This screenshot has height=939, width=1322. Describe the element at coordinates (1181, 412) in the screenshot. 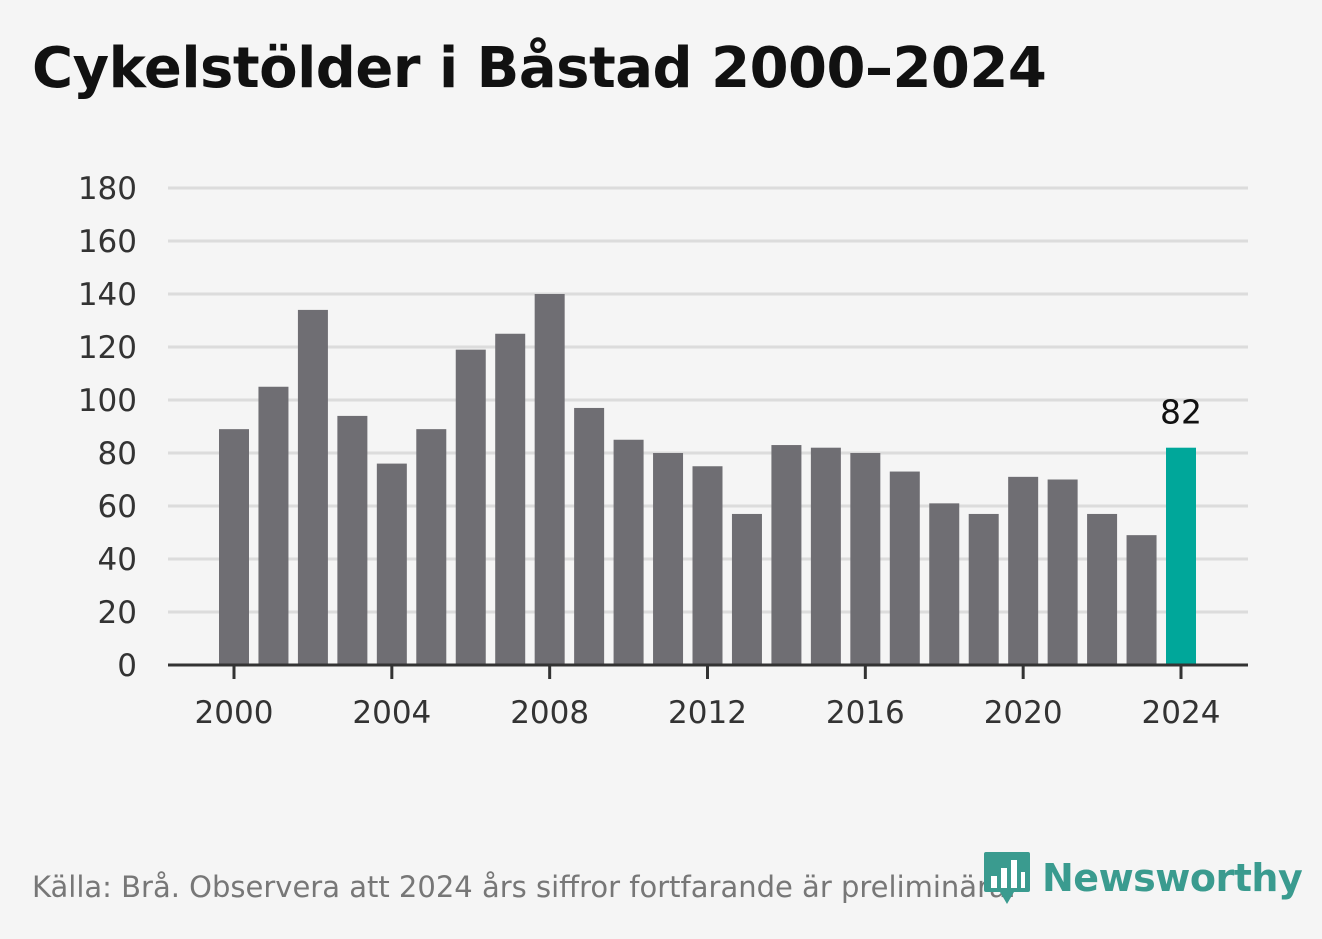

I see `data-label: 82` at that location.